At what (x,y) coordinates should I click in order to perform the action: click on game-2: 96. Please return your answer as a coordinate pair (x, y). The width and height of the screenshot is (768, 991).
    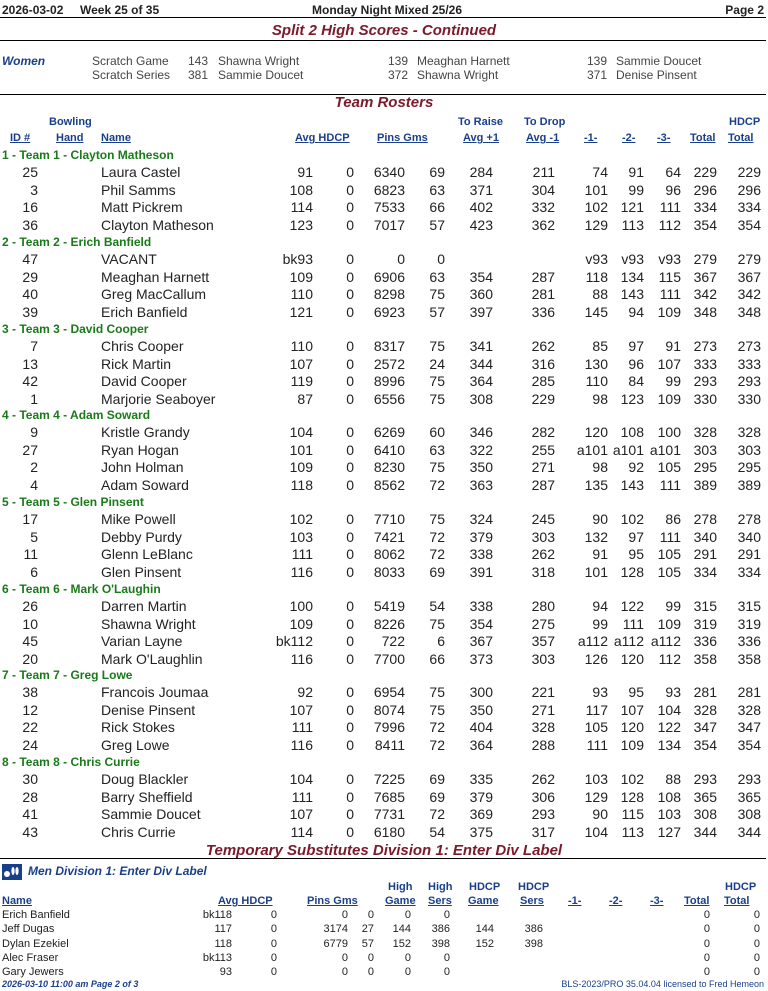
    Looking at the image, I should click on (636, 364).